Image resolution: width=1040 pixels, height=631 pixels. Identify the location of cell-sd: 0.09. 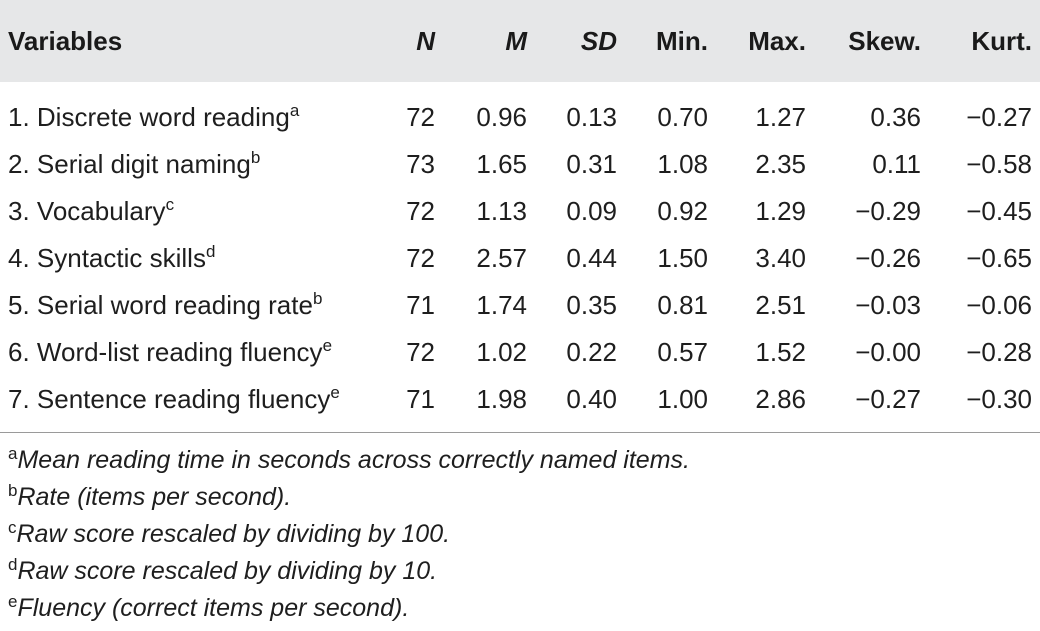
(591, 211).